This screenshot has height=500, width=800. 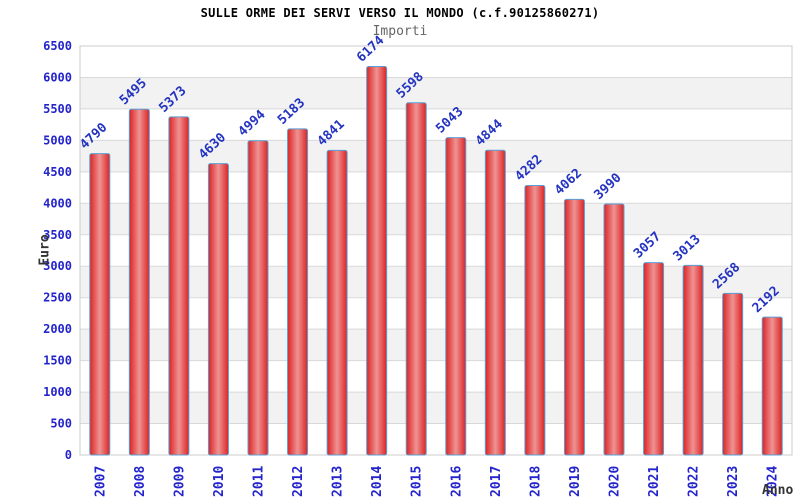 What do you see at coordinates (57, 203) in the screenshot?
I see `y-tick-label: 4000` at bounding box center [57, 203].